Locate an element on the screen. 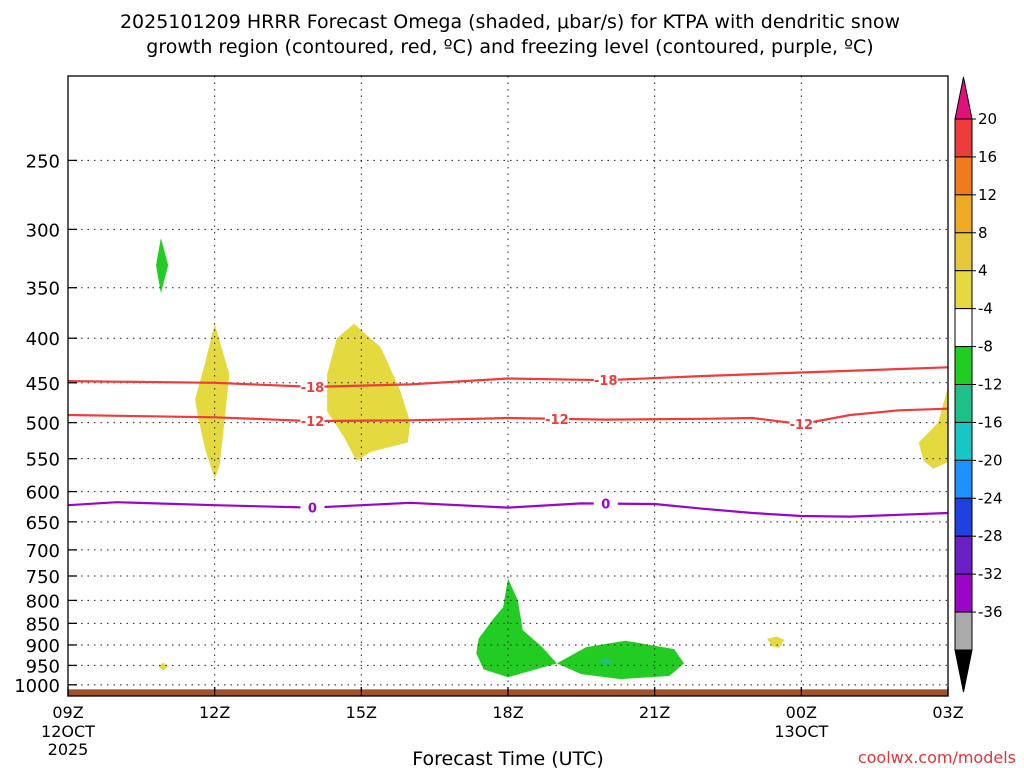 This screenshot has height=768, width=1024. colorbar-label-4: 4 is located at coordinates (983, 271).